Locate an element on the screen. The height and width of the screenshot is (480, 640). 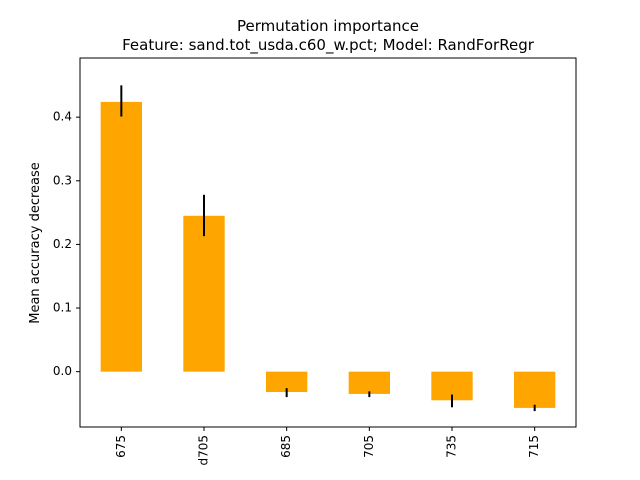
x-axis: 675 d705 685 705 735 715 is located at coordinates (327, 446).